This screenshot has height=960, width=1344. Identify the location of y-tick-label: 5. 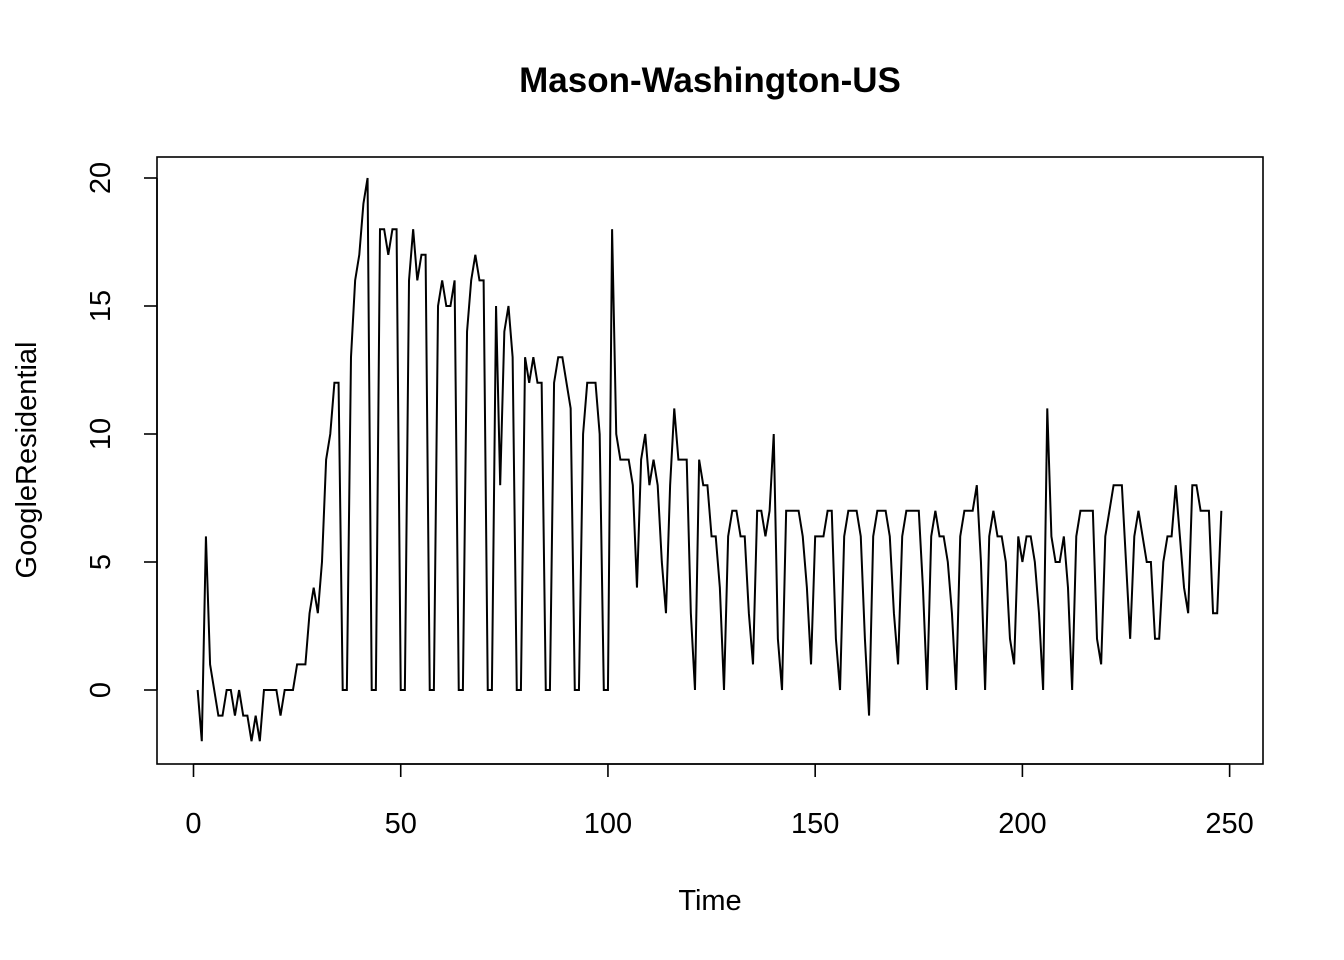
(101, 562).